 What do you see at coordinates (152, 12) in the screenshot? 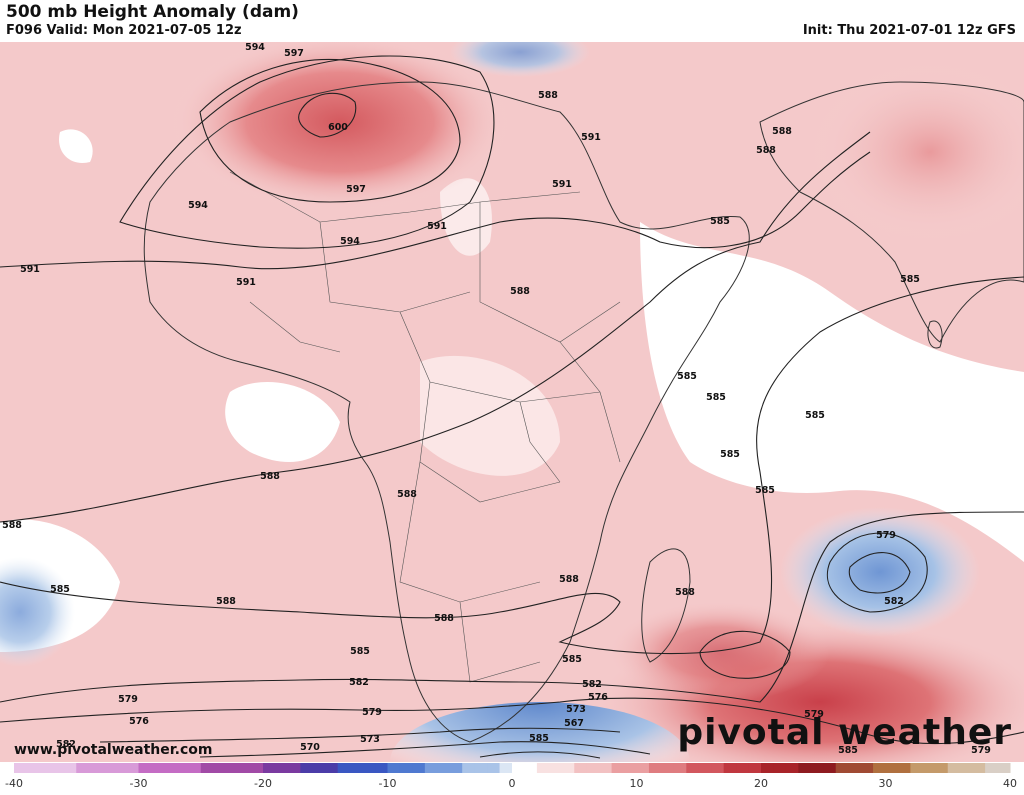
I see `chart-title: 500 mb Height Anomaly (dam)` at bounding box center [152, 12].